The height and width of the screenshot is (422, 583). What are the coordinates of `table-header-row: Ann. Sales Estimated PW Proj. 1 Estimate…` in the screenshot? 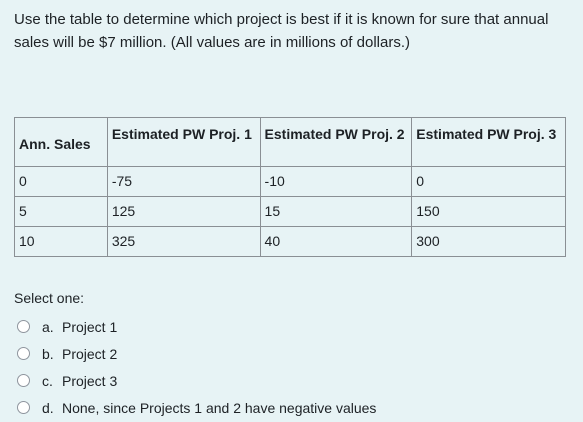 It's located at (290, 142).